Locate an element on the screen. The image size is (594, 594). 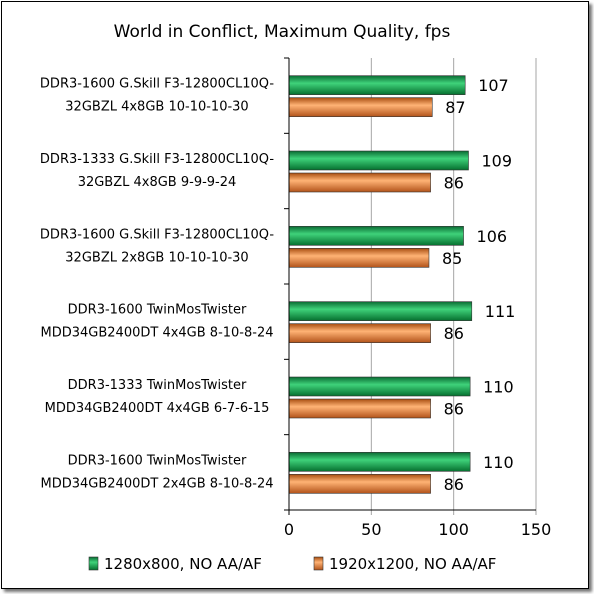
data-label: 109 is located at coordinates (496, 161).